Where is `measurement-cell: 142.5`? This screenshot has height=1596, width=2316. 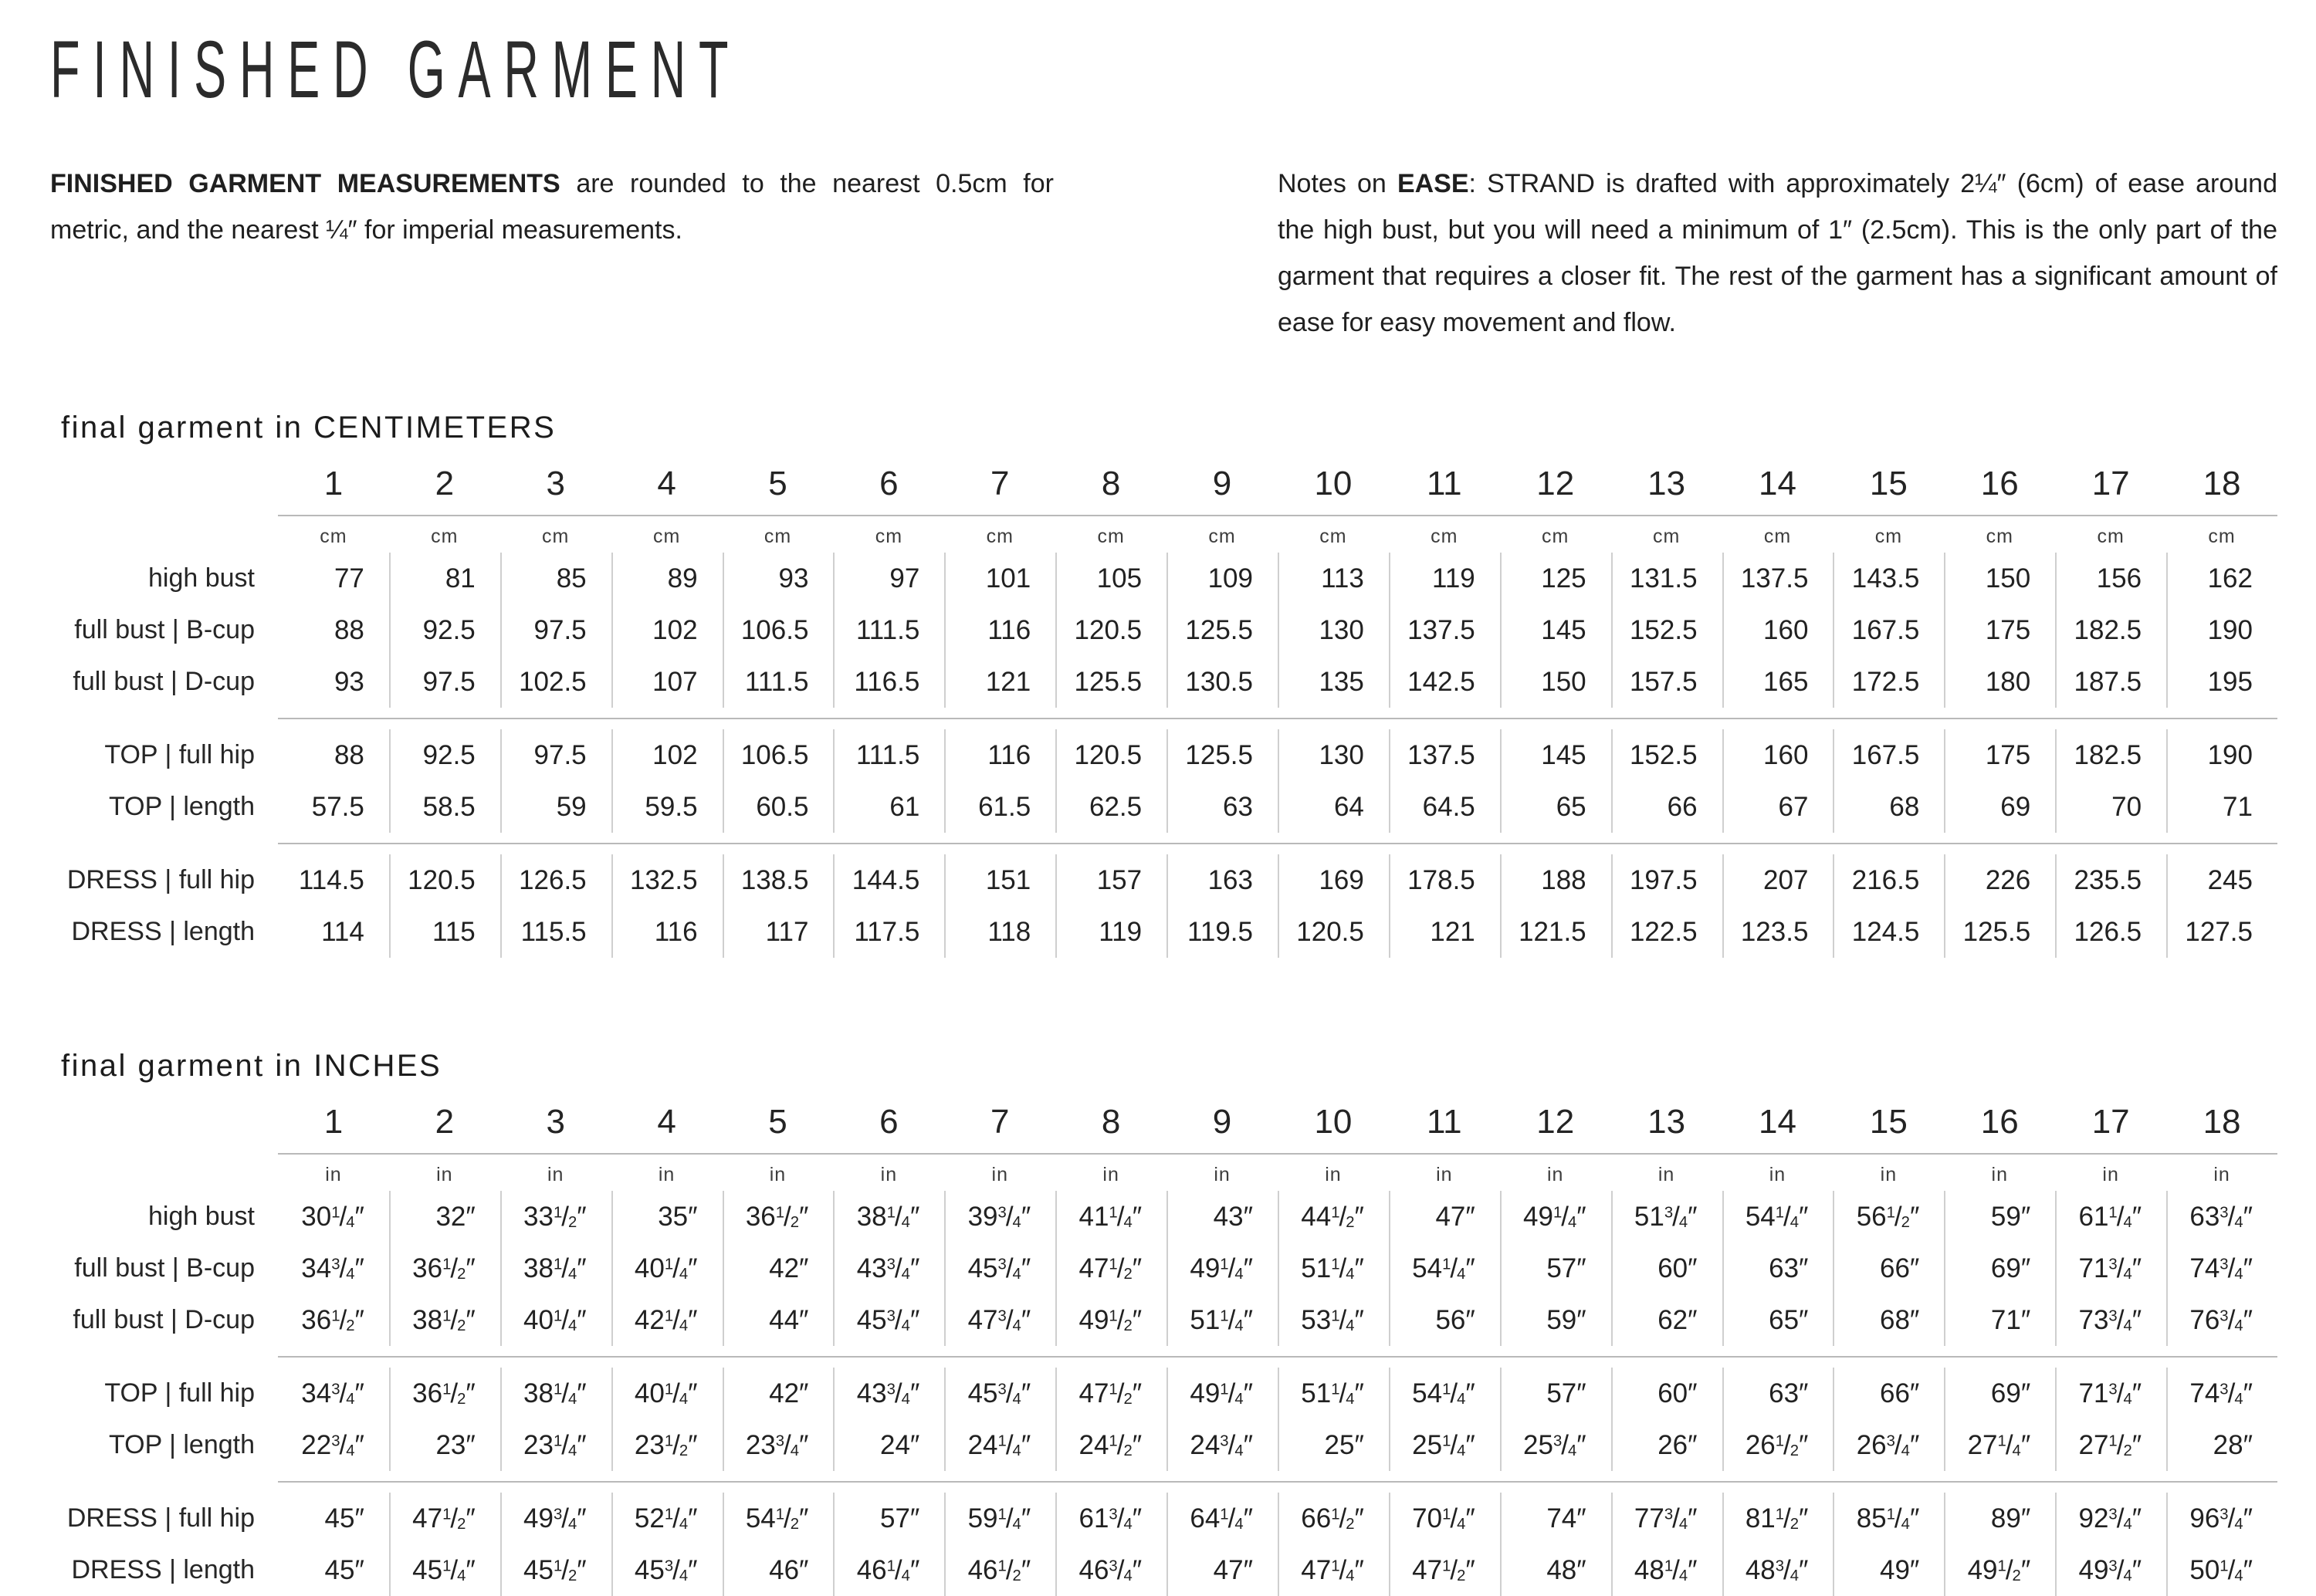
measurement-cell: 142.5 is located at coordinates (1444, 682).